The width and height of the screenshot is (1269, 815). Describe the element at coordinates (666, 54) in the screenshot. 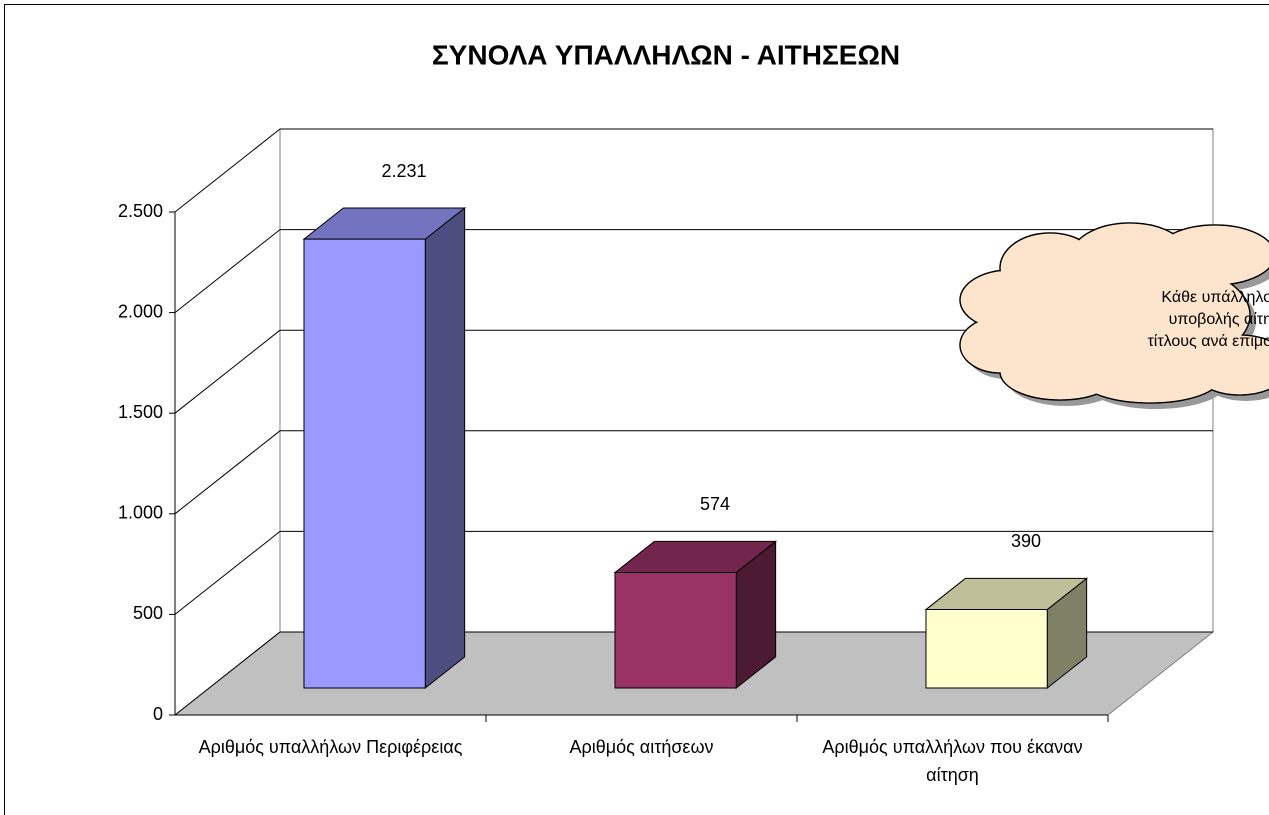

I see `chart-title: ΣΥΝΟΛΑ ΥΠΑΛΛΗΛΩΝ - ΑΙΤΗΣΕΩΝ` at that location.